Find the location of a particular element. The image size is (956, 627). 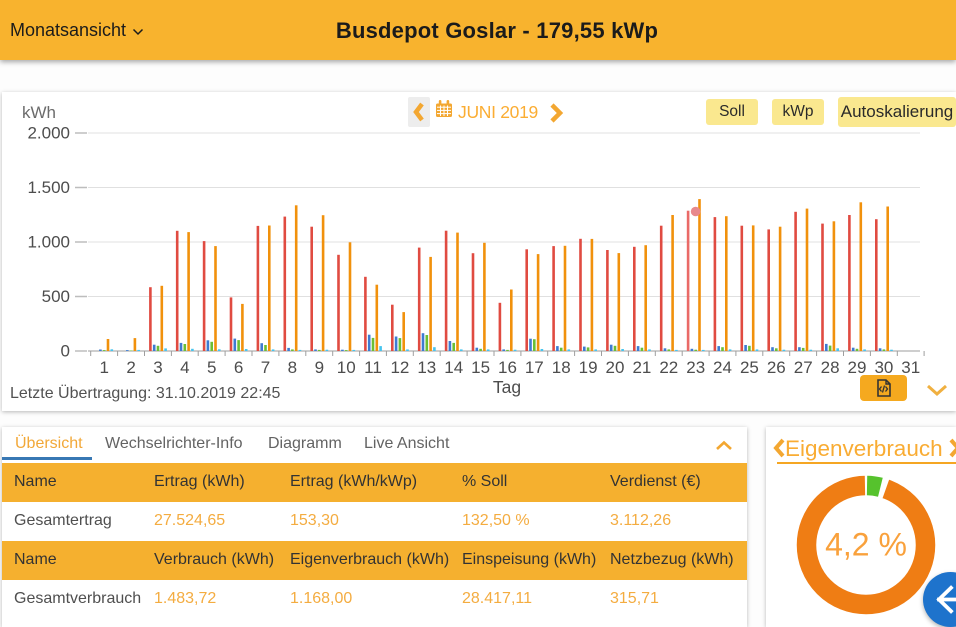

svg-text: 2 is located at coordinates (130, 367).